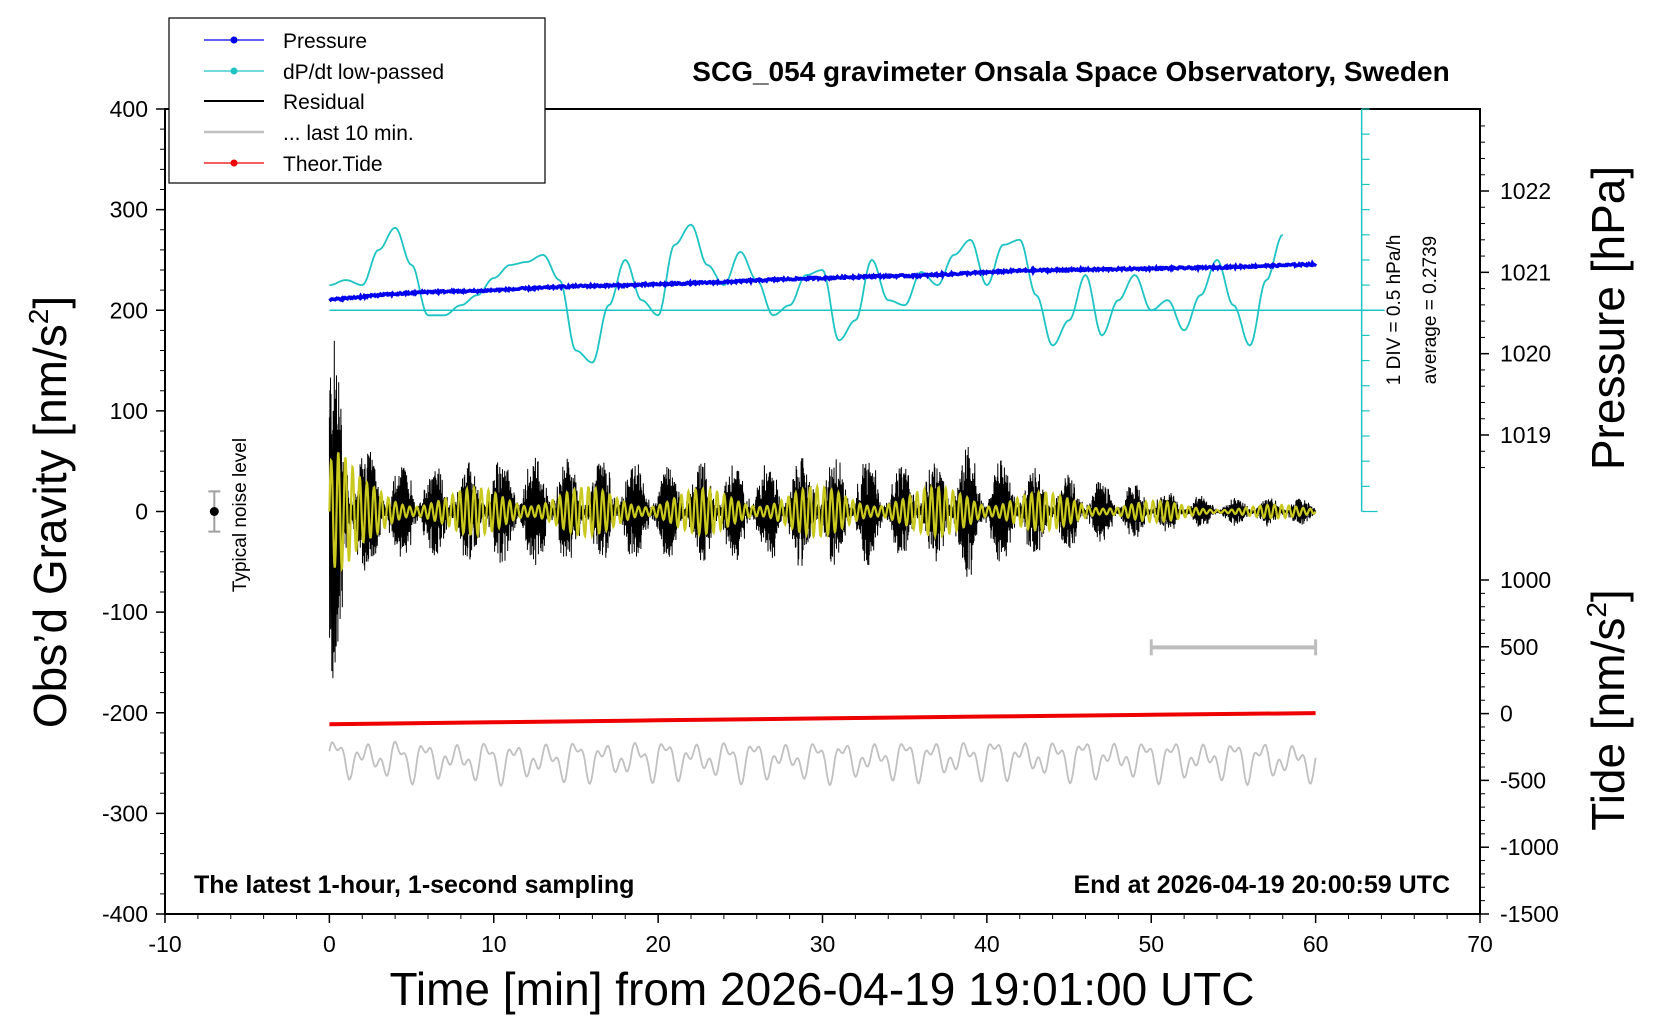 Image resolution: width=1660 pixels, height=1020 pixels. I want to click on x-tick-label: 20, so click(658, 944).